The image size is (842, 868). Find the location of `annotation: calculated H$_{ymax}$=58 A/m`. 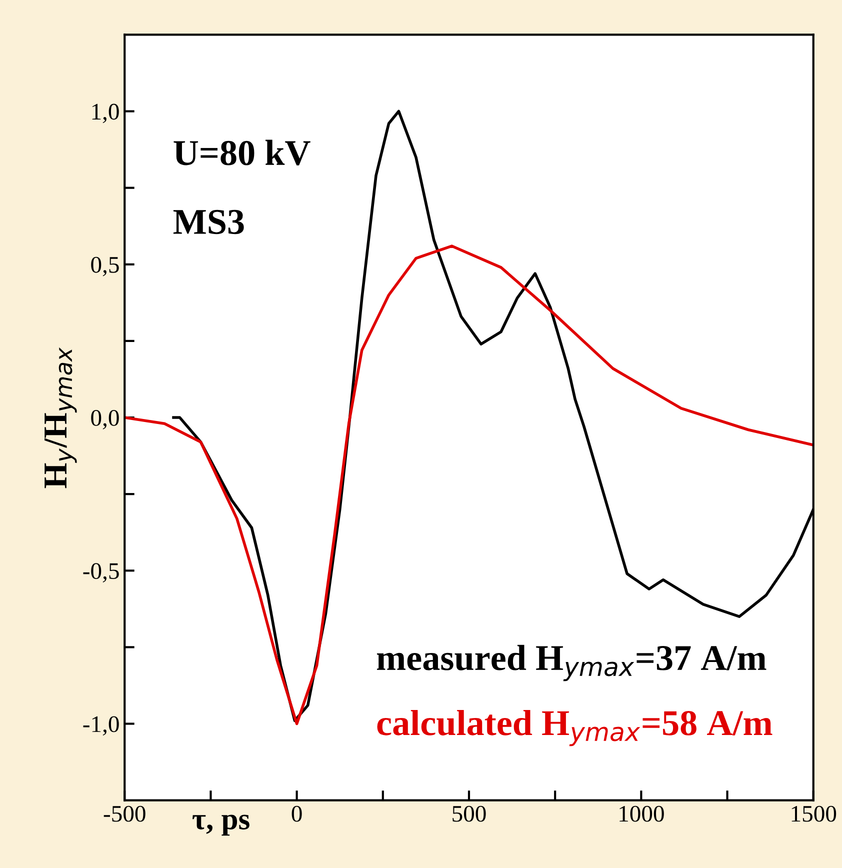

annotation: calculated H$_{ymax}$=58 A/m is located at coordinates (574, 728).